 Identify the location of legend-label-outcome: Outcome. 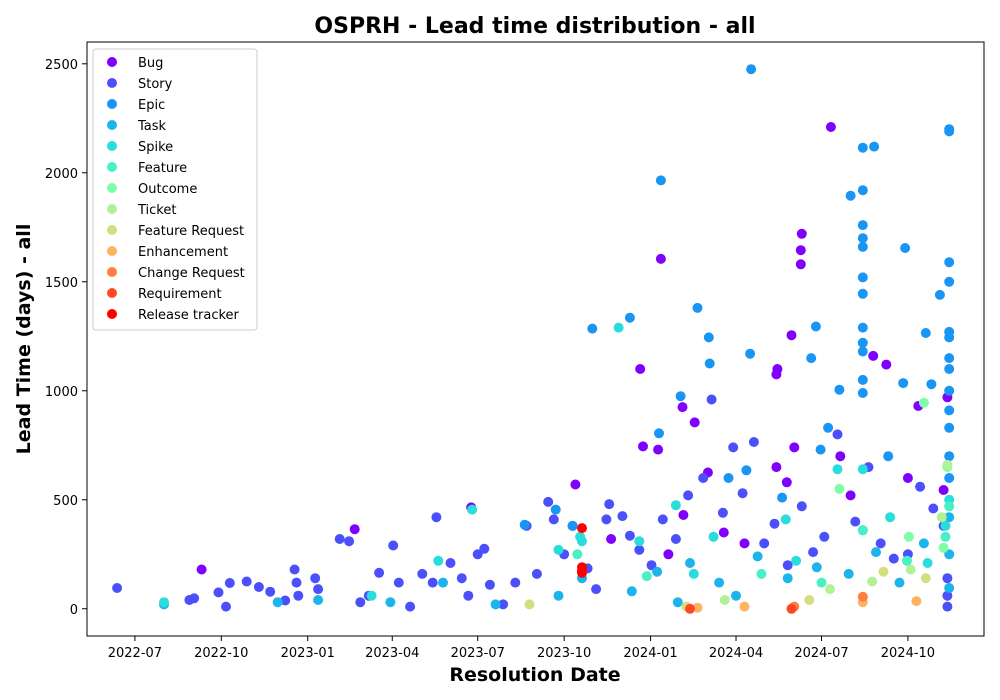
(167, 189).